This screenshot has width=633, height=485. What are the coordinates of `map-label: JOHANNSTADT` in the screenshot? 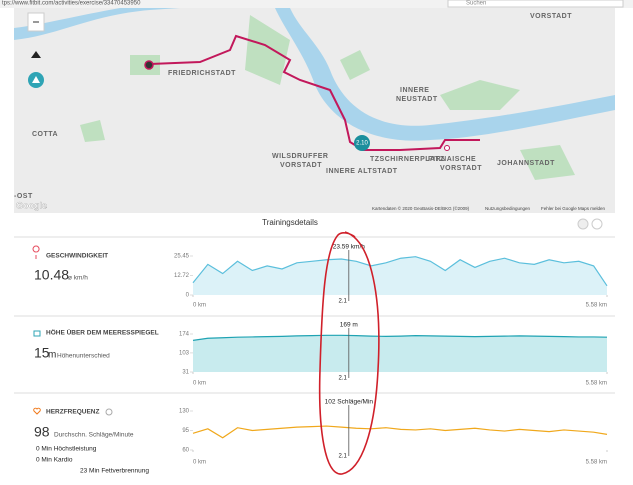 It's located at (526, 163).